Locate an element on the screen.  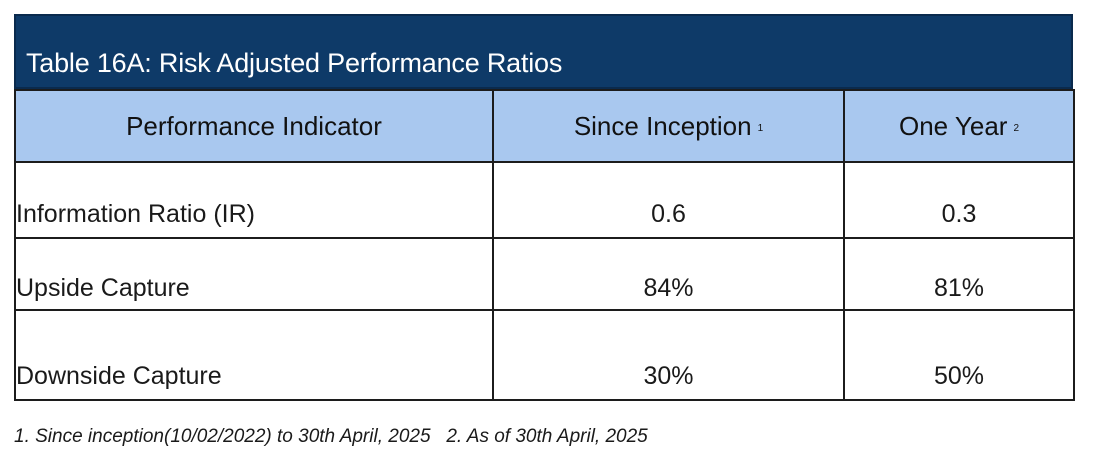
cell-downside-one-year: 50% is located at coordinates (959, 355).